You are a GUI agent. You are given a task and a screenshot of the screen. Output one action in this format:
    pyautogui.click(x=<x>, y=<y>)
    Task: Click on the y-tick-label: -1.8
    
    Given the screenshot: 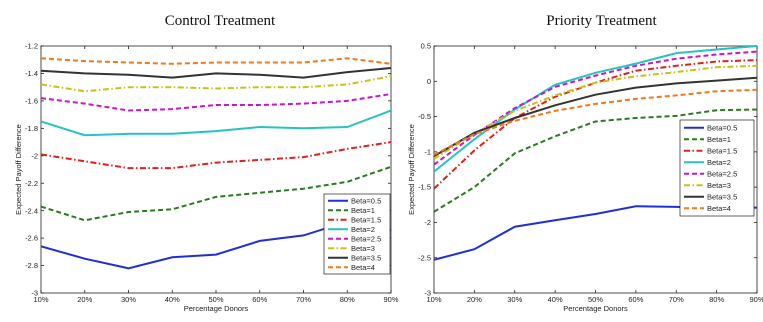 What is the action you would take?
    pyautogui.click(x=31, y=128)
    